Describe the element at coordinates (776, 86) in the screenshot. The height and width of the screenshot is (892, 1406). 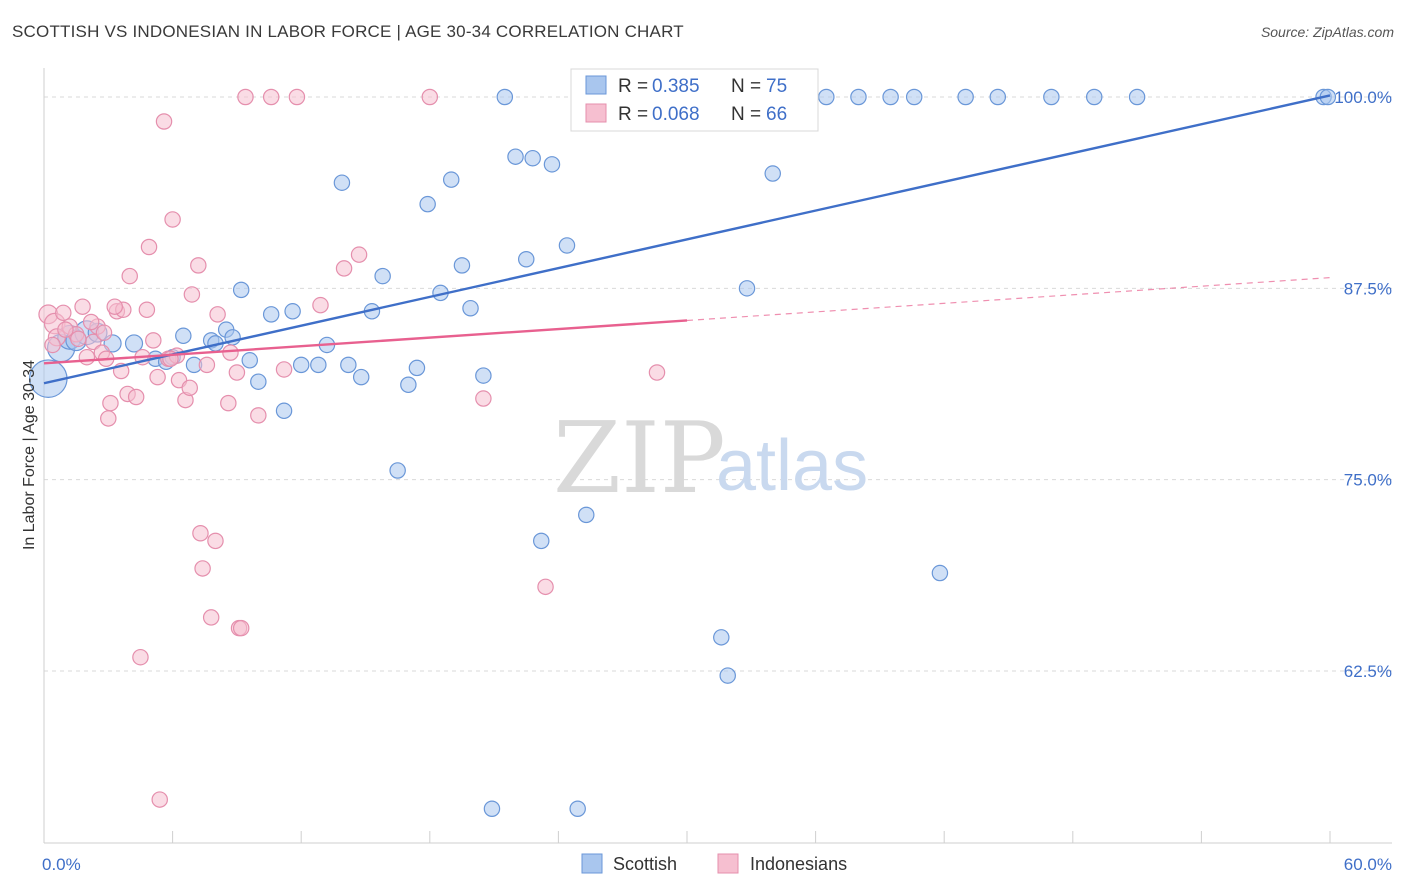
I see `legend-n-value-scottish: 75` at that location.